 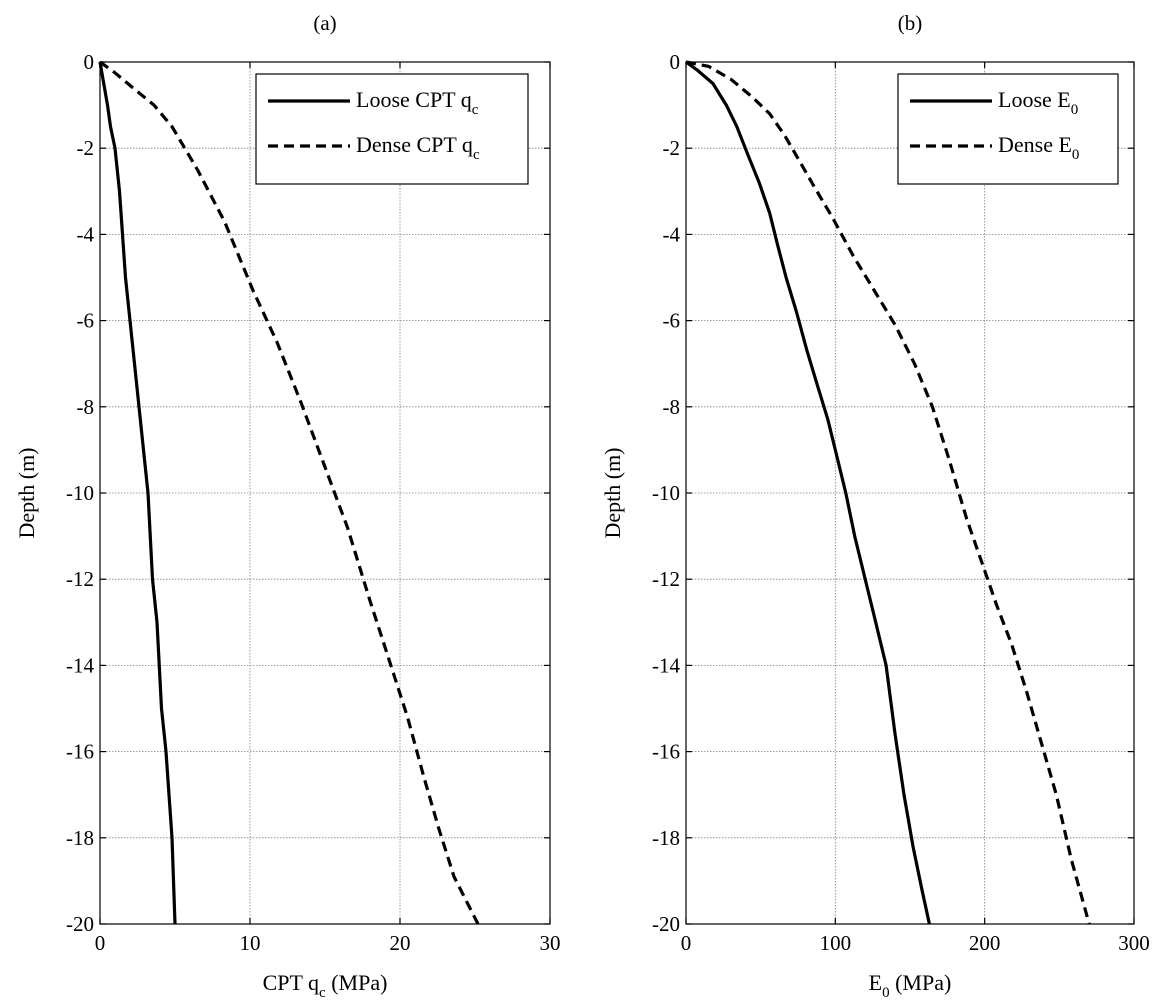 What do you see at coordinates (612, 492) in the screenshot?
I see `y-axis-label-b: Depth (m)` at bounding box center [612, 492].